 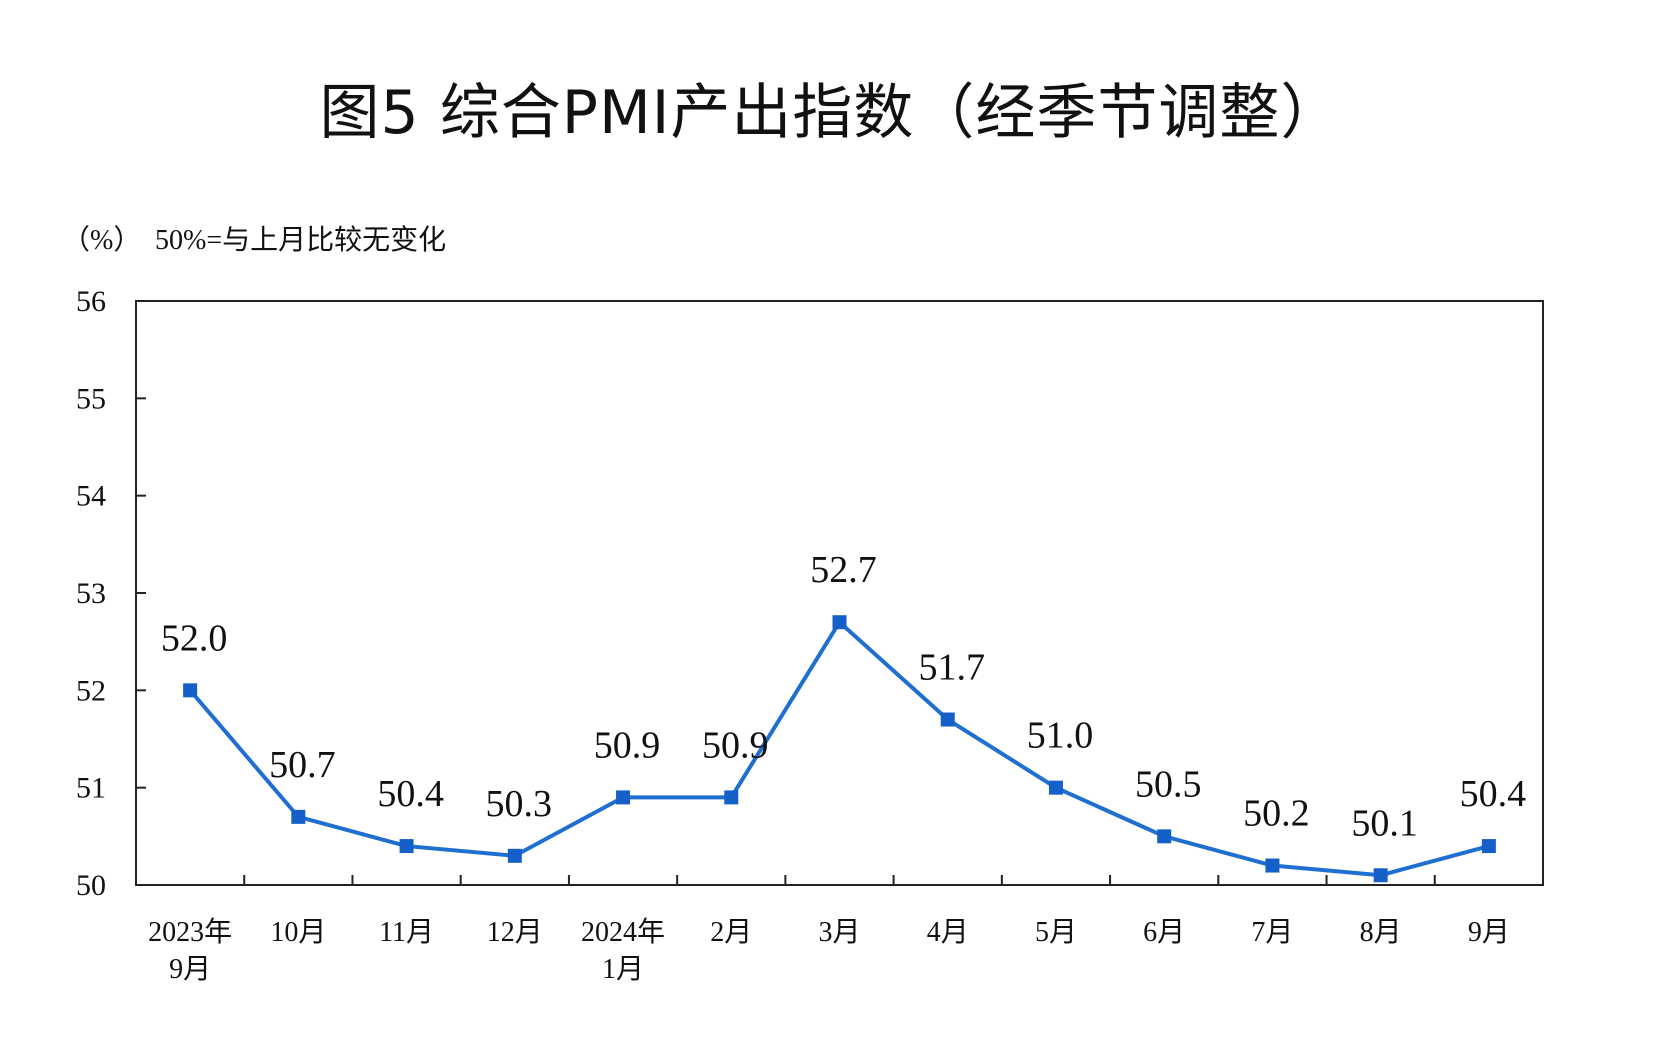 I want to click on x-tick-label: 2月, so click(x=731, y=932).